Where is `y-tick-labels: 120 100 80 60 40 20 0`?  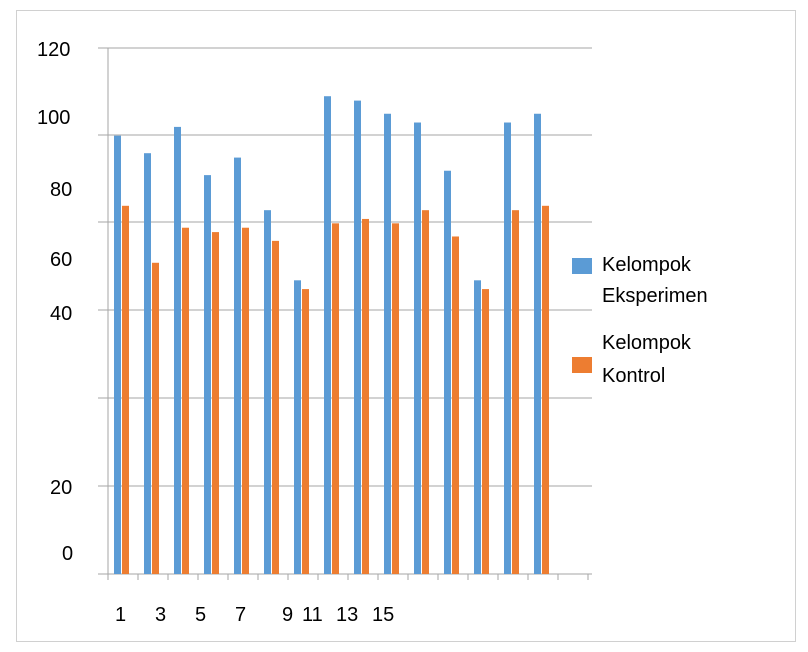
y-tick-labels: 120 100 80 60 40 20 0 is located at coordinates (55, 302).